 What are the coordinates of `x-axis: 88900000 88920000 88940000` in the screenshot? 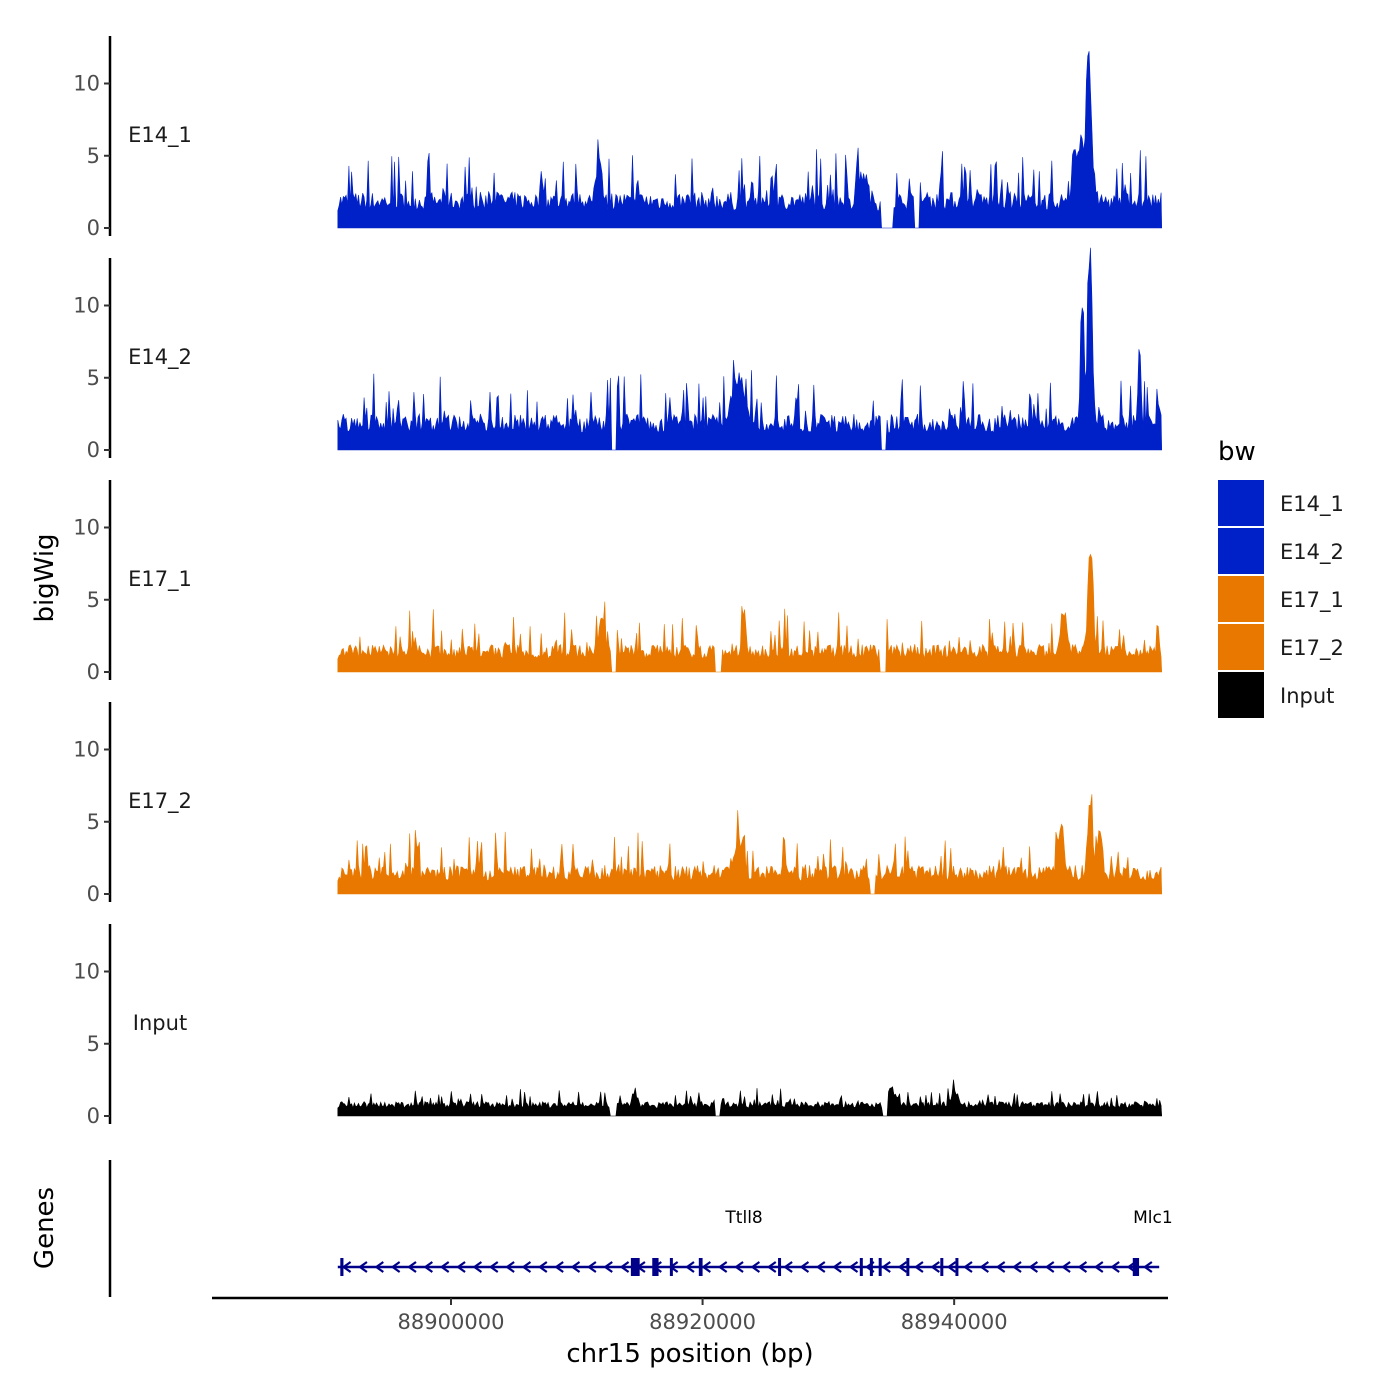 It's located at (690, 1315).